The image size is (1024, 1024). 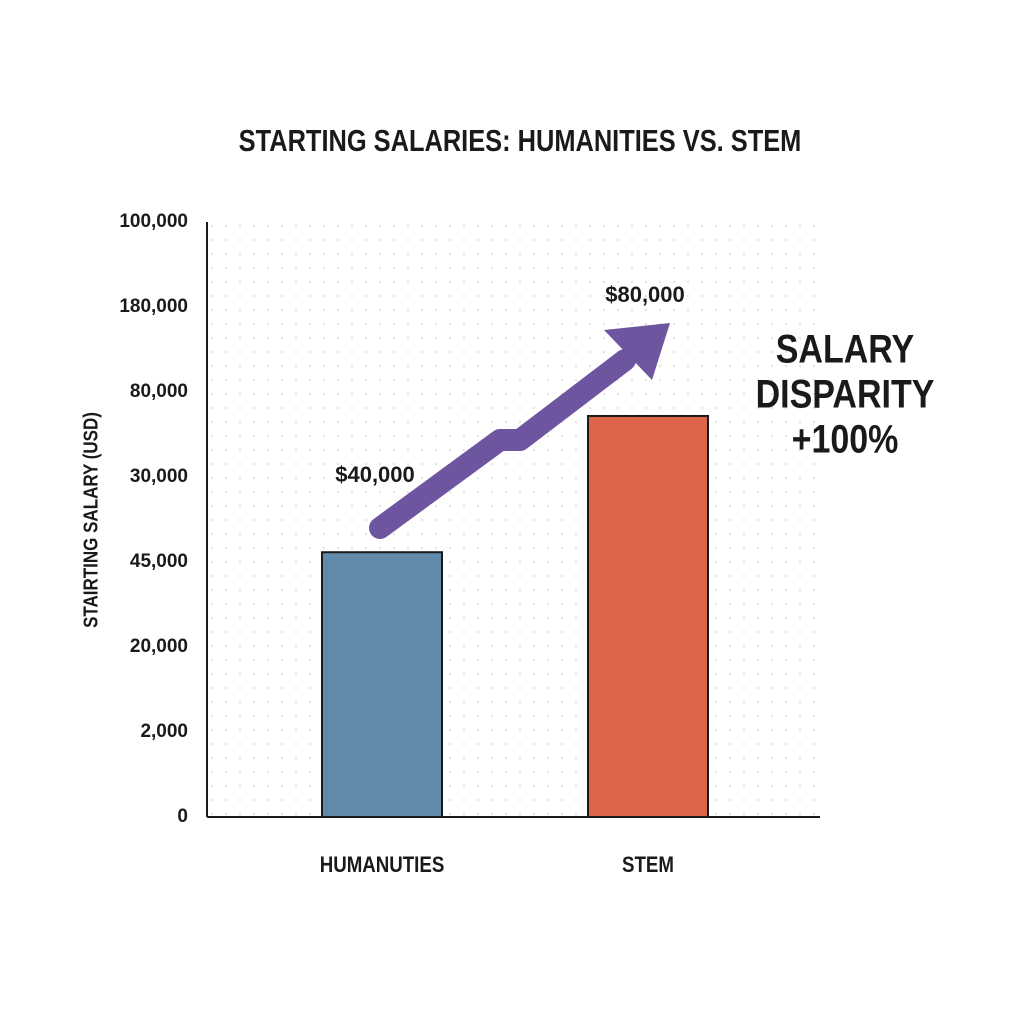 What do you see at coordinates (648, 865) in the screenshot?
I see `x-tick-label: STEM` at bounding box center [648, 865].